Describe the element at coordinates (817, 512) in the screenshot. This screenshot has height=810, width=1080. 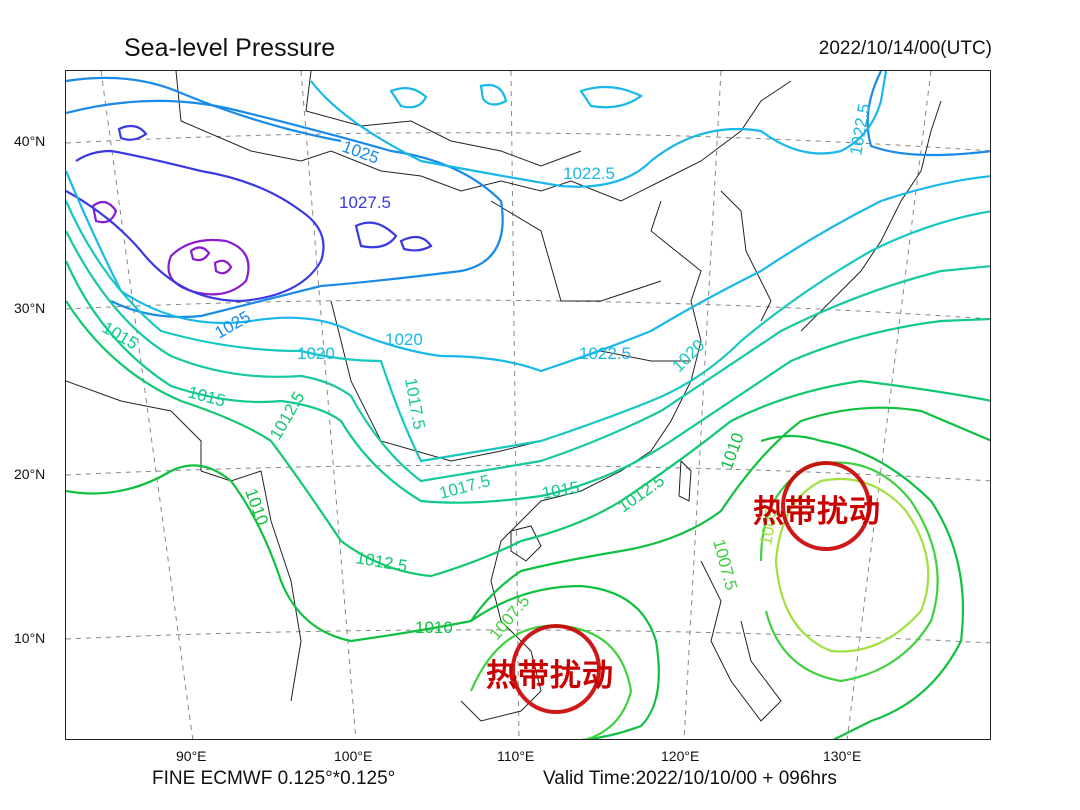
I see `disturbance-east-label: 热带扰动` at that location.